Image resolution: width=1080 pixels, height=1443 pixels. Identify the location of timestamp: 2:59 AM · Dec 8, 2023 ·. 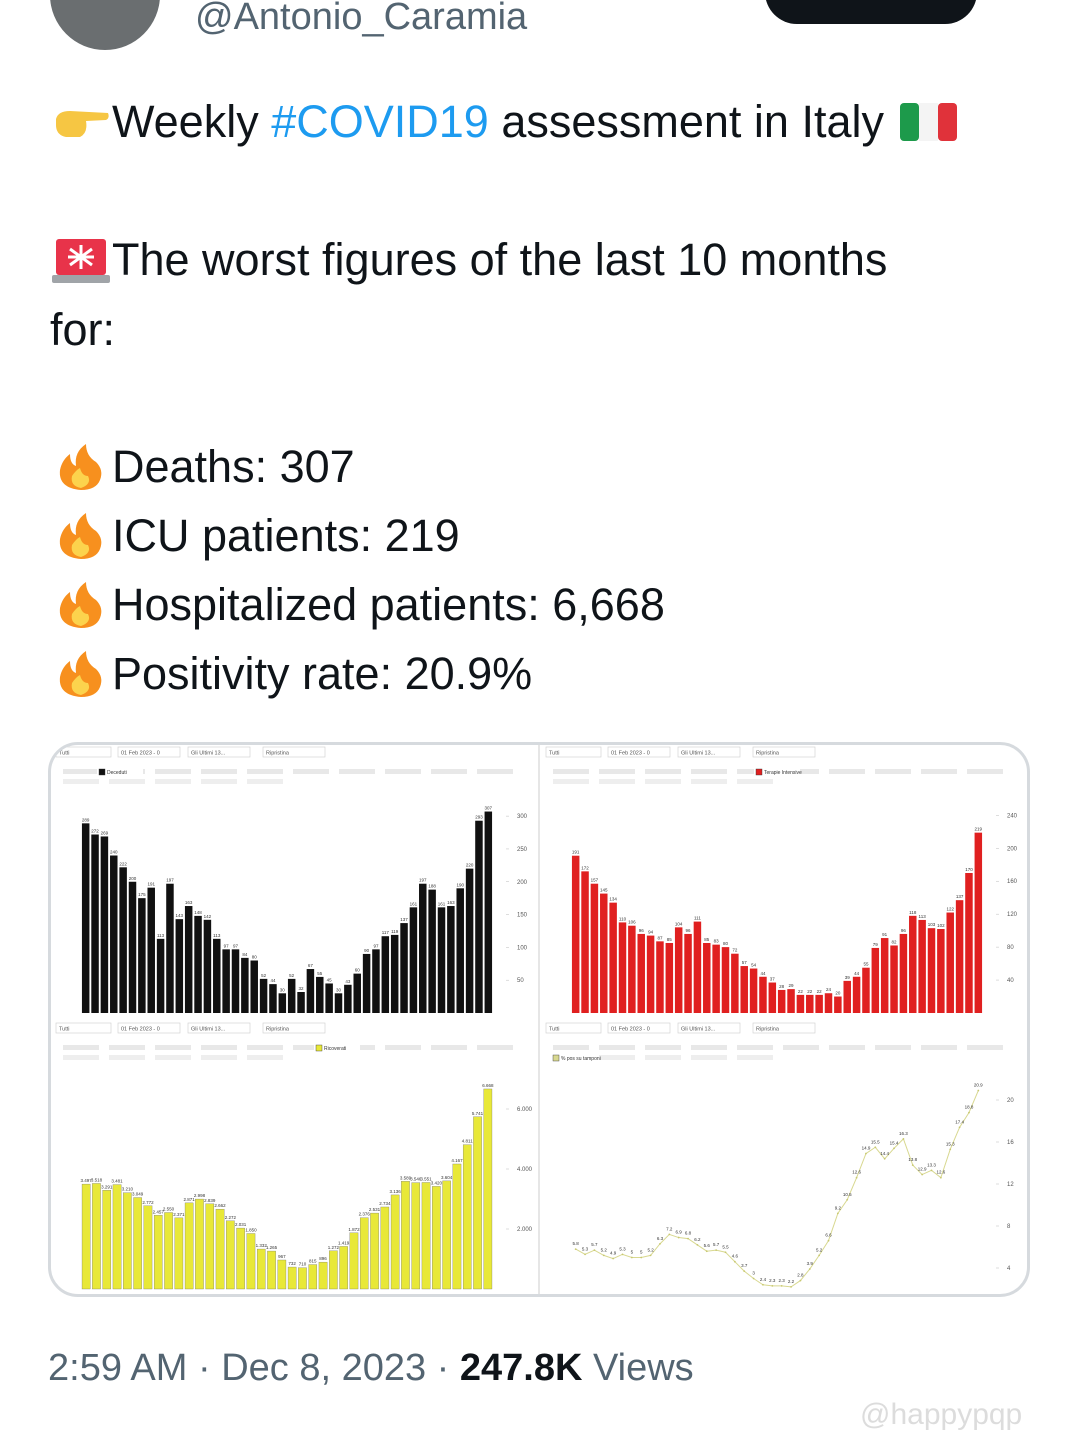
(254, 1368).